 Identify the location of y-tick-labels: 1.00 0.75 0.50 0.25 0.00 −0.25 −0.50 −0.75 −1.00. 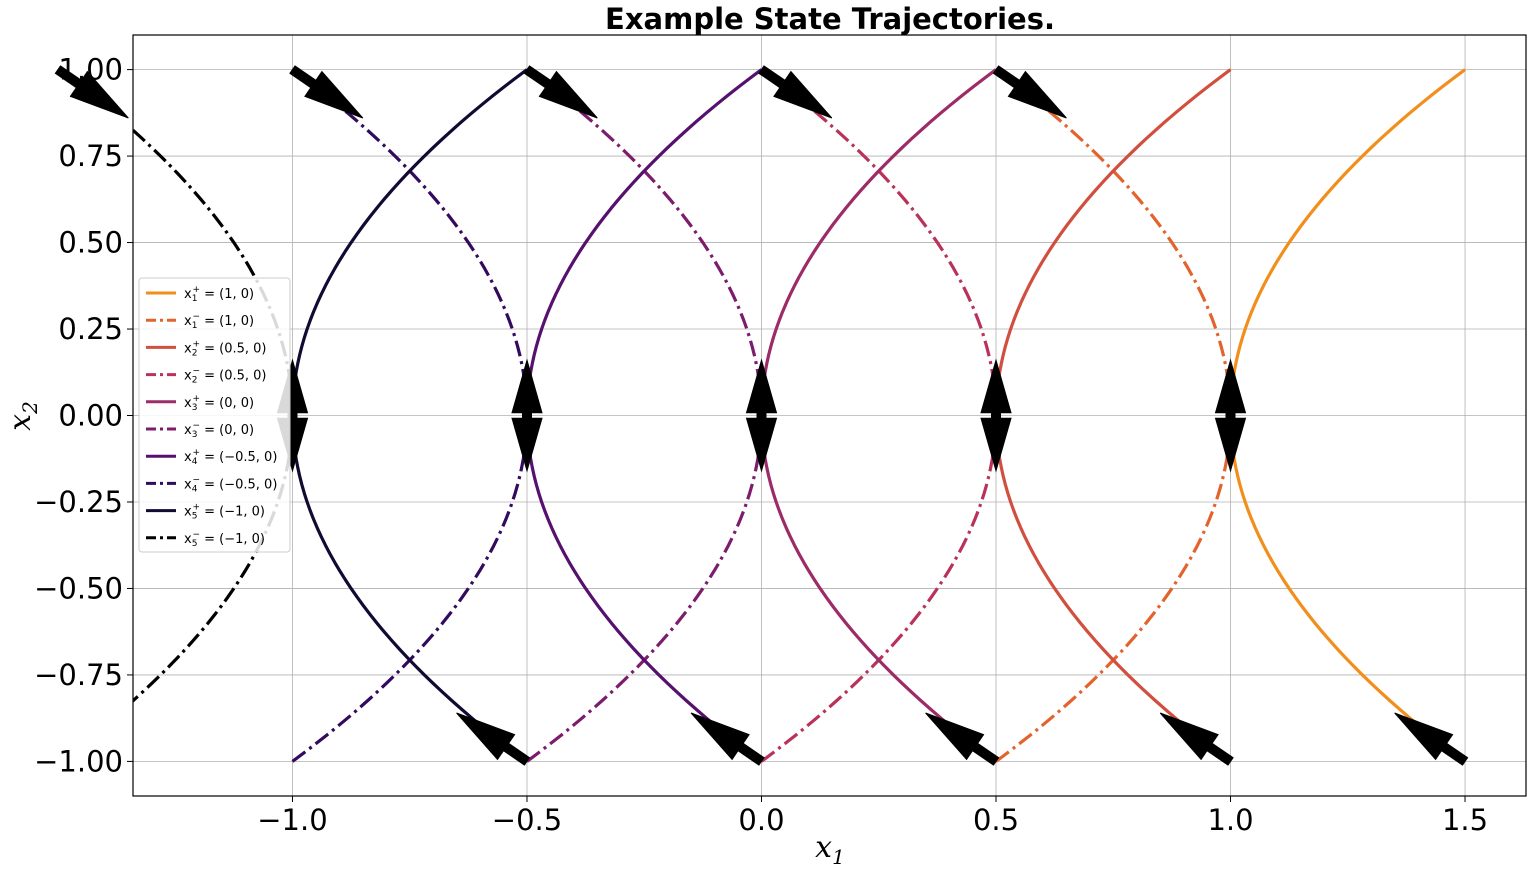
(78, 416).